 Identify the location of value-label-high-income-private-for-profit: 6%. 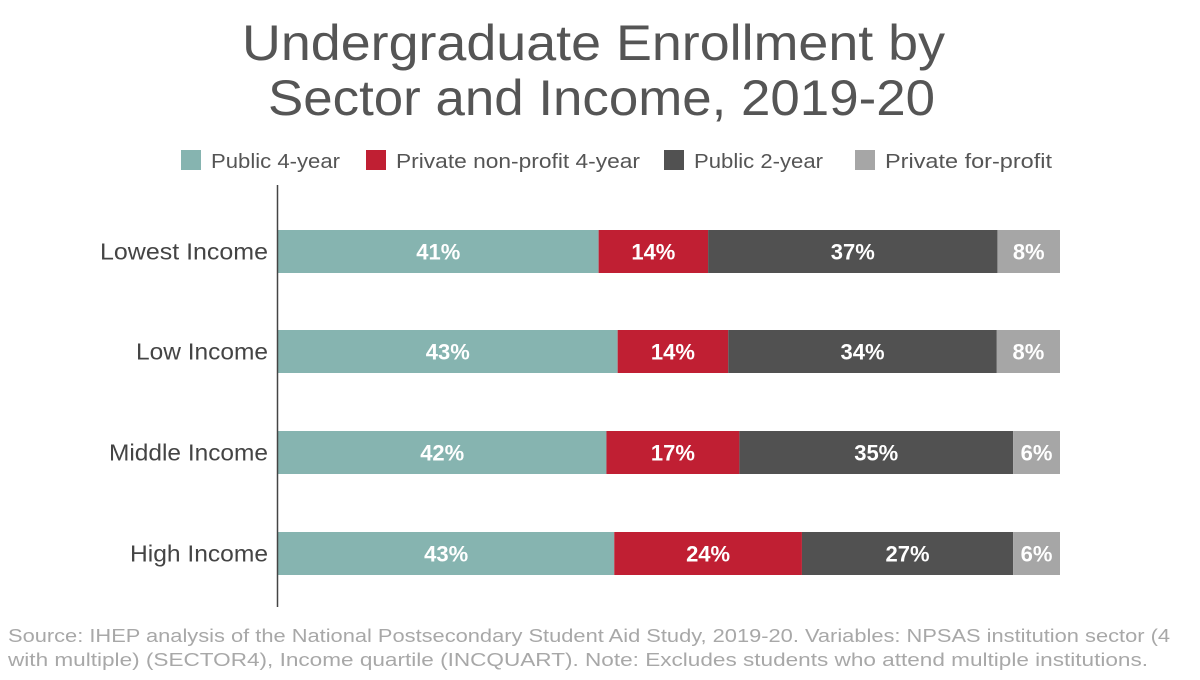
(1037, 554).